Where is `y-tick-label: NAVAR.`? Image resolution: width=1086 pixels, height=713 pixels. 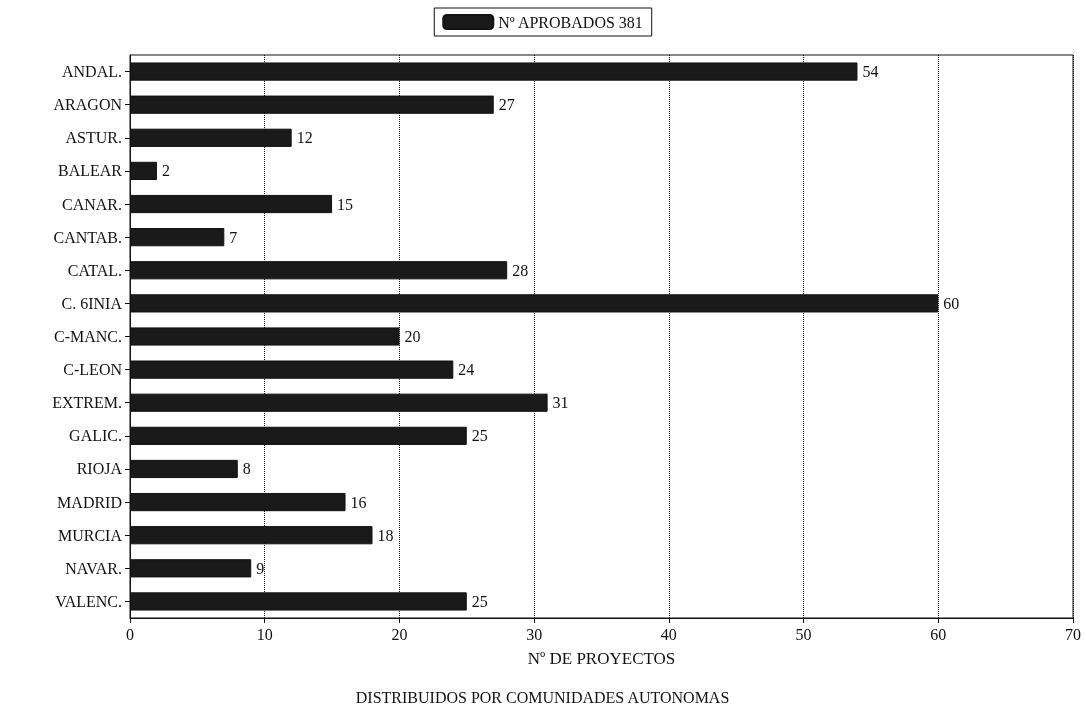
y-tick-label: NAVAR. is located at coordinates (93, 568).